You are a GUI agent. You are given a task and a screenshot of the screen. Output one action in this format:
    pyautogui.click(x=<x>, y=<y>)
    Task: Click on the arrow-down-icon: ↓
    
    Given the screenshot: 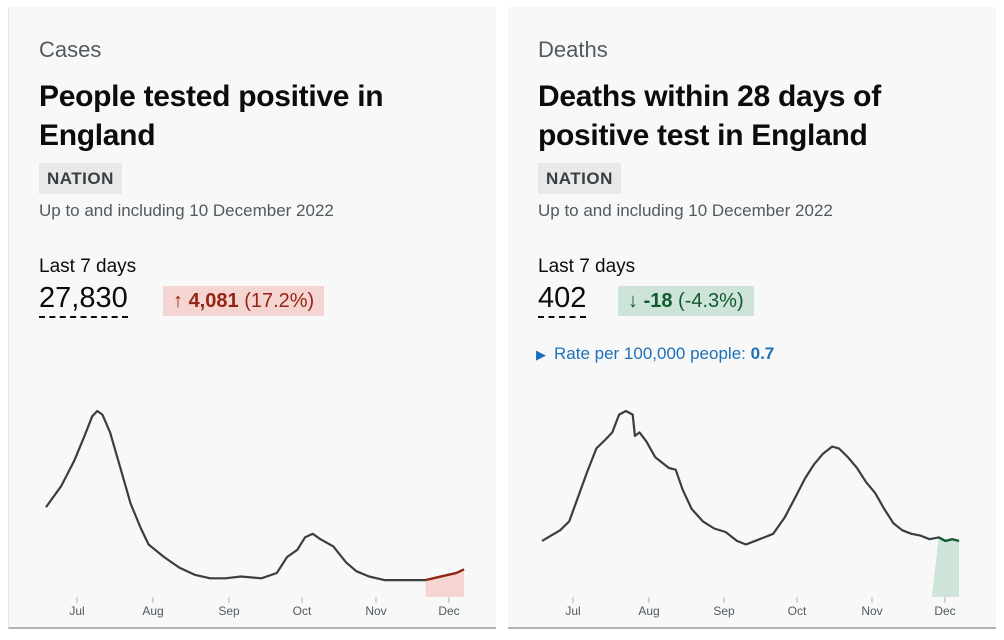 What is the action you would take?
    pyautogui.click(x=633, y=301)
    